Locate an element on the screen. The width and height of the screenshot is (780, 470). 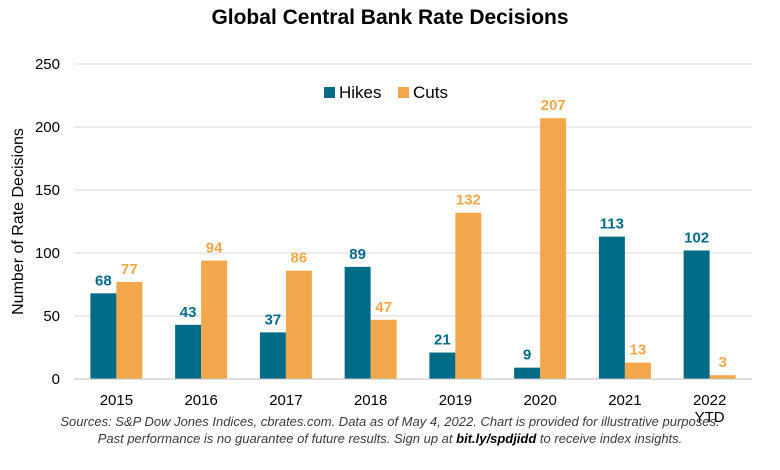
bar-hikes-2016 is located at coordinates (188, 351).